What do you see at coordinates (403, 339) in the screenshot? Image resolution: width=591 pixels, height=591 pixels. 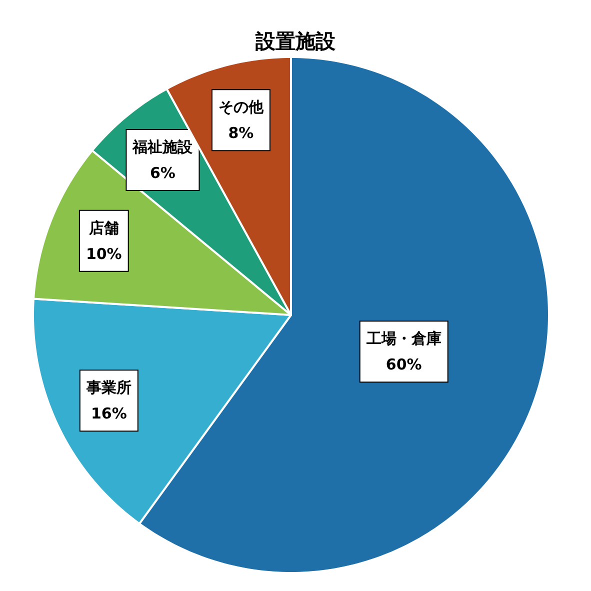 I see `slice-label: 工場・倉庫` at bounding box center [403, 339].